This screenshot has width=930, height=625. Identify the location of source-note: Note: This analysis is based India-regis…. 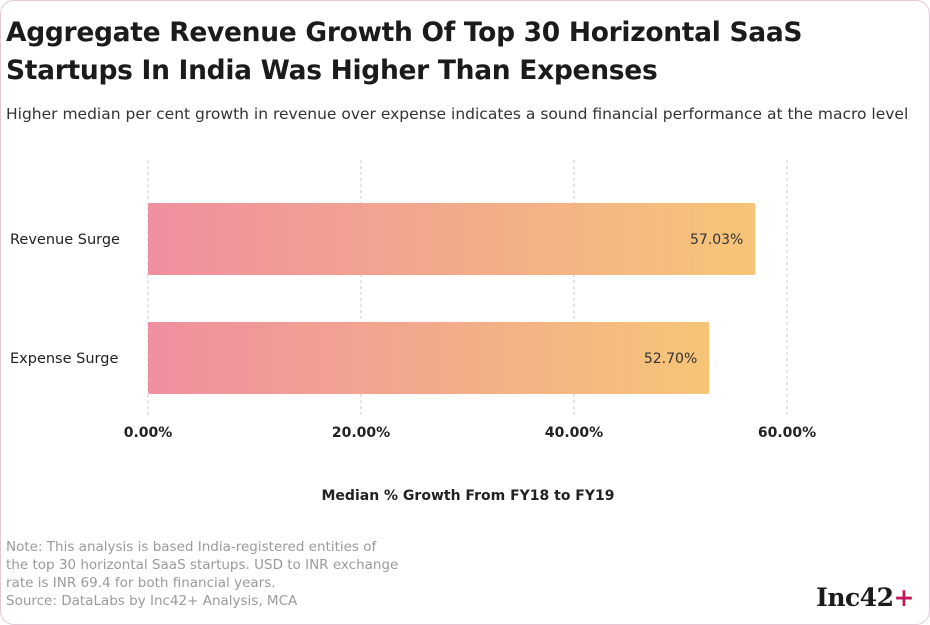
(246, 574).